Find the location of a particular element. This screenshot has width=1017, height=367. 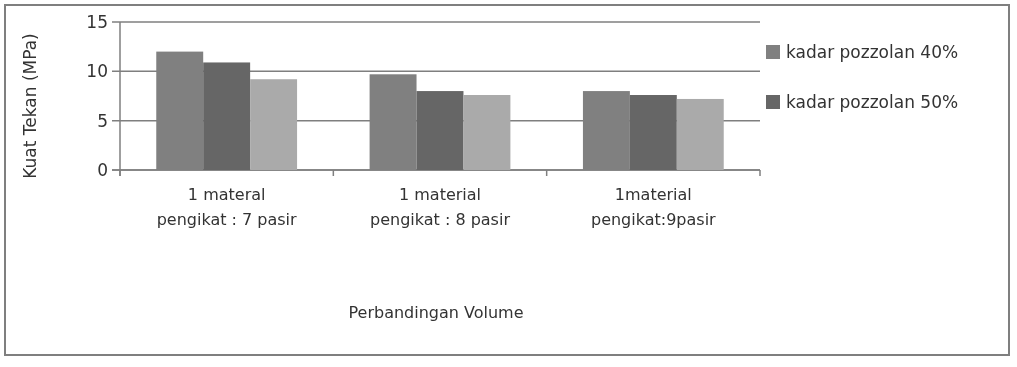

x-tick-label: 1material pengikat:9pasir is located at coordinates (653, 207).